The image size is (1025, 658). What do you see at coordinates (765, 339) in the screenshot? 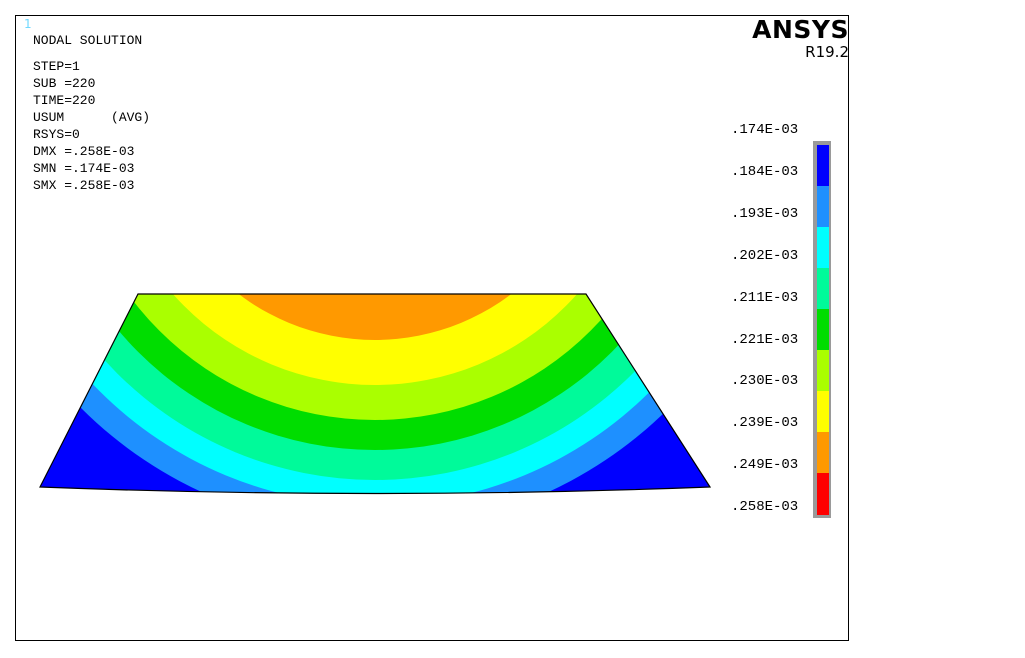
I see `legend-label: .221E-03` at bounding box center [765, 339].